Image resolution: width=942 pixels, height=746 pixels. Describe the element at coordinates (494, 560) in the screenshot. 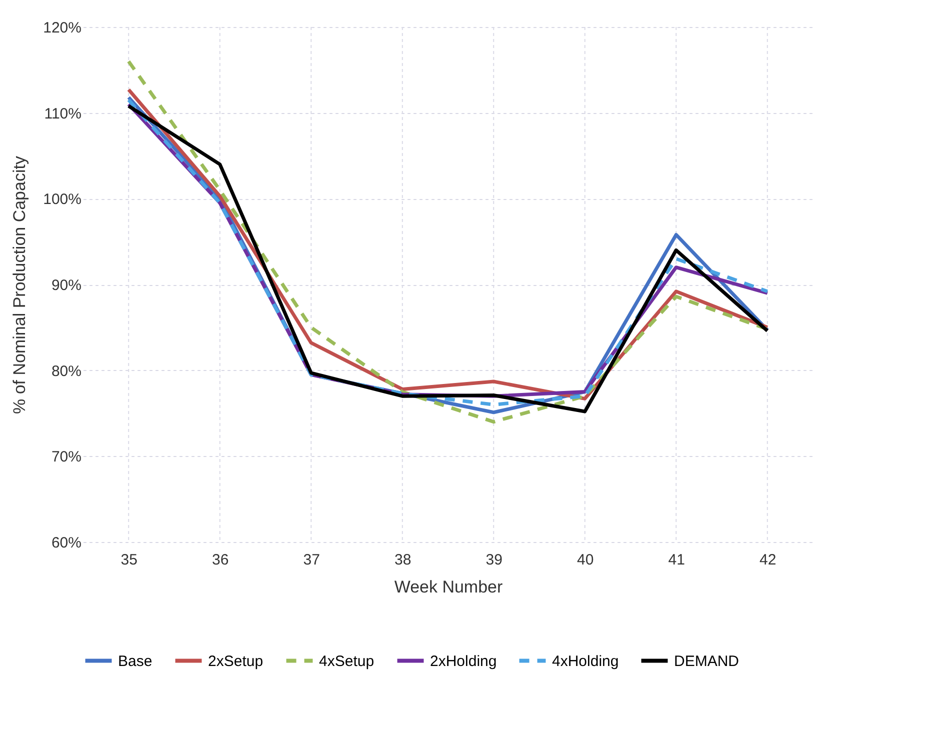

I see `x-tick-label: 39` at that location.